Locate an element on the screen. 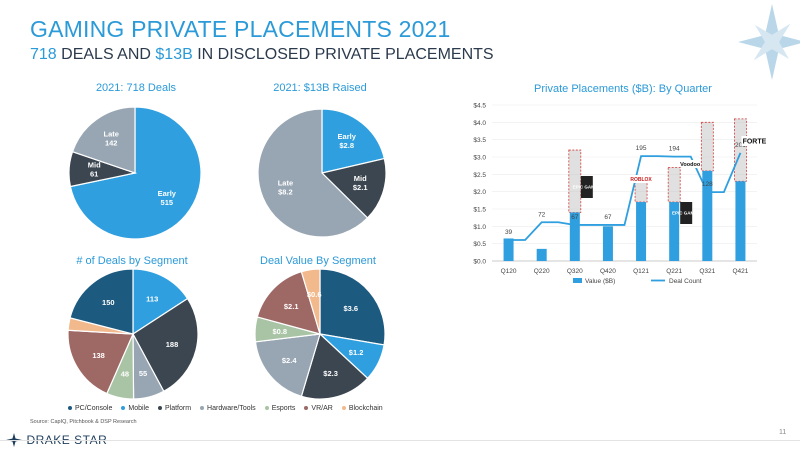  bar-q121 is located at coordinates (641, 231).